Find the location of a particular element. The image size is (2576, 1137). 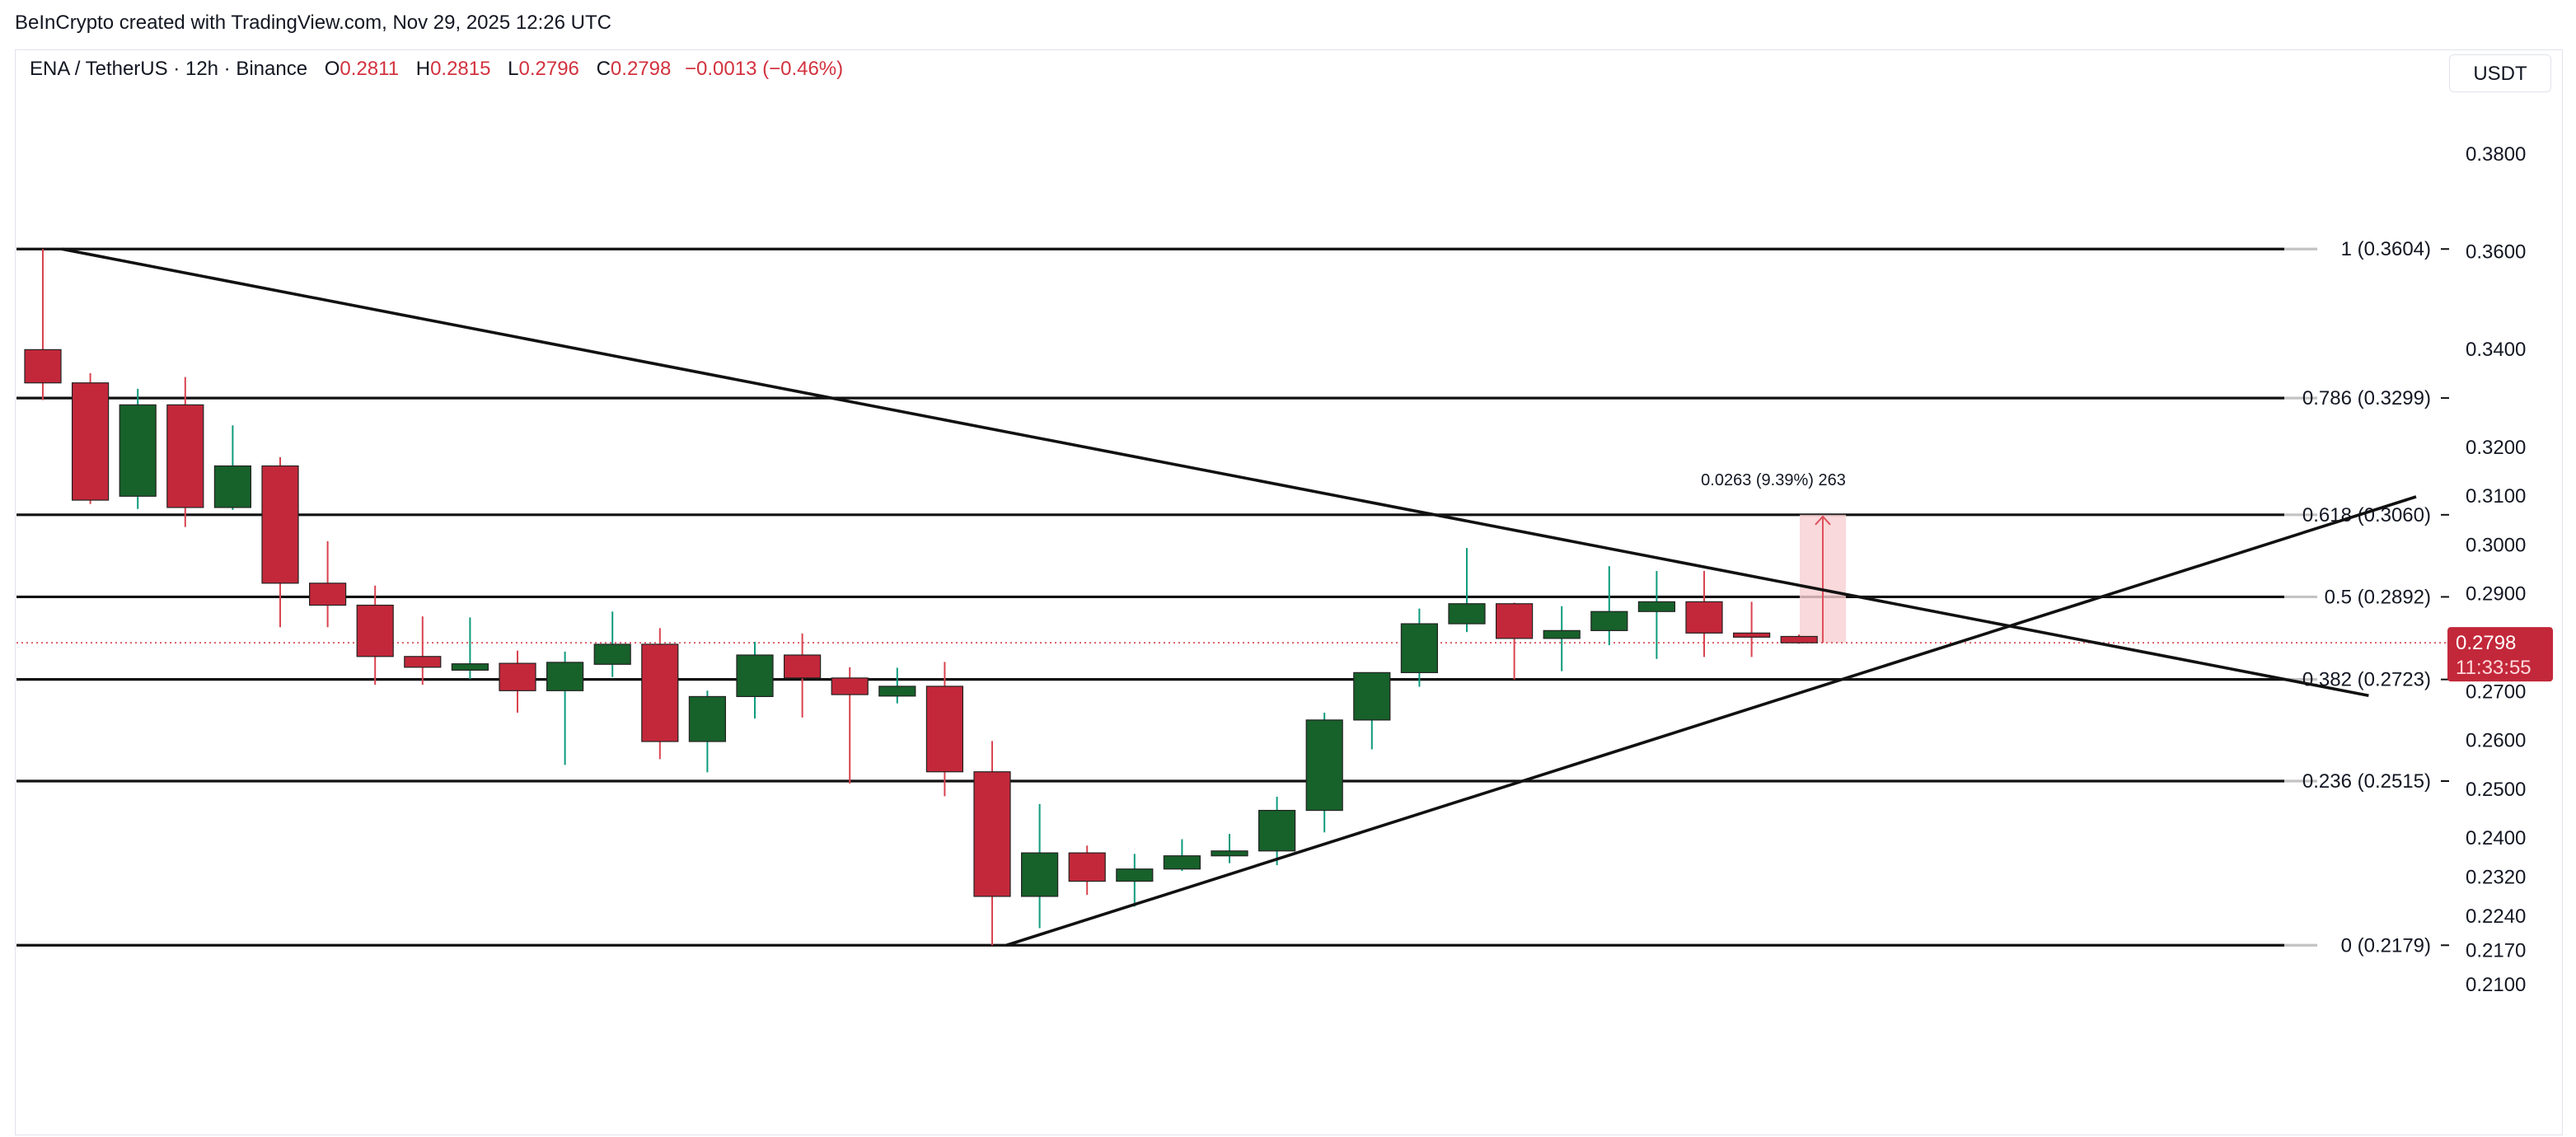

price-range-arrowhead is located at coordinates (1823, 520).